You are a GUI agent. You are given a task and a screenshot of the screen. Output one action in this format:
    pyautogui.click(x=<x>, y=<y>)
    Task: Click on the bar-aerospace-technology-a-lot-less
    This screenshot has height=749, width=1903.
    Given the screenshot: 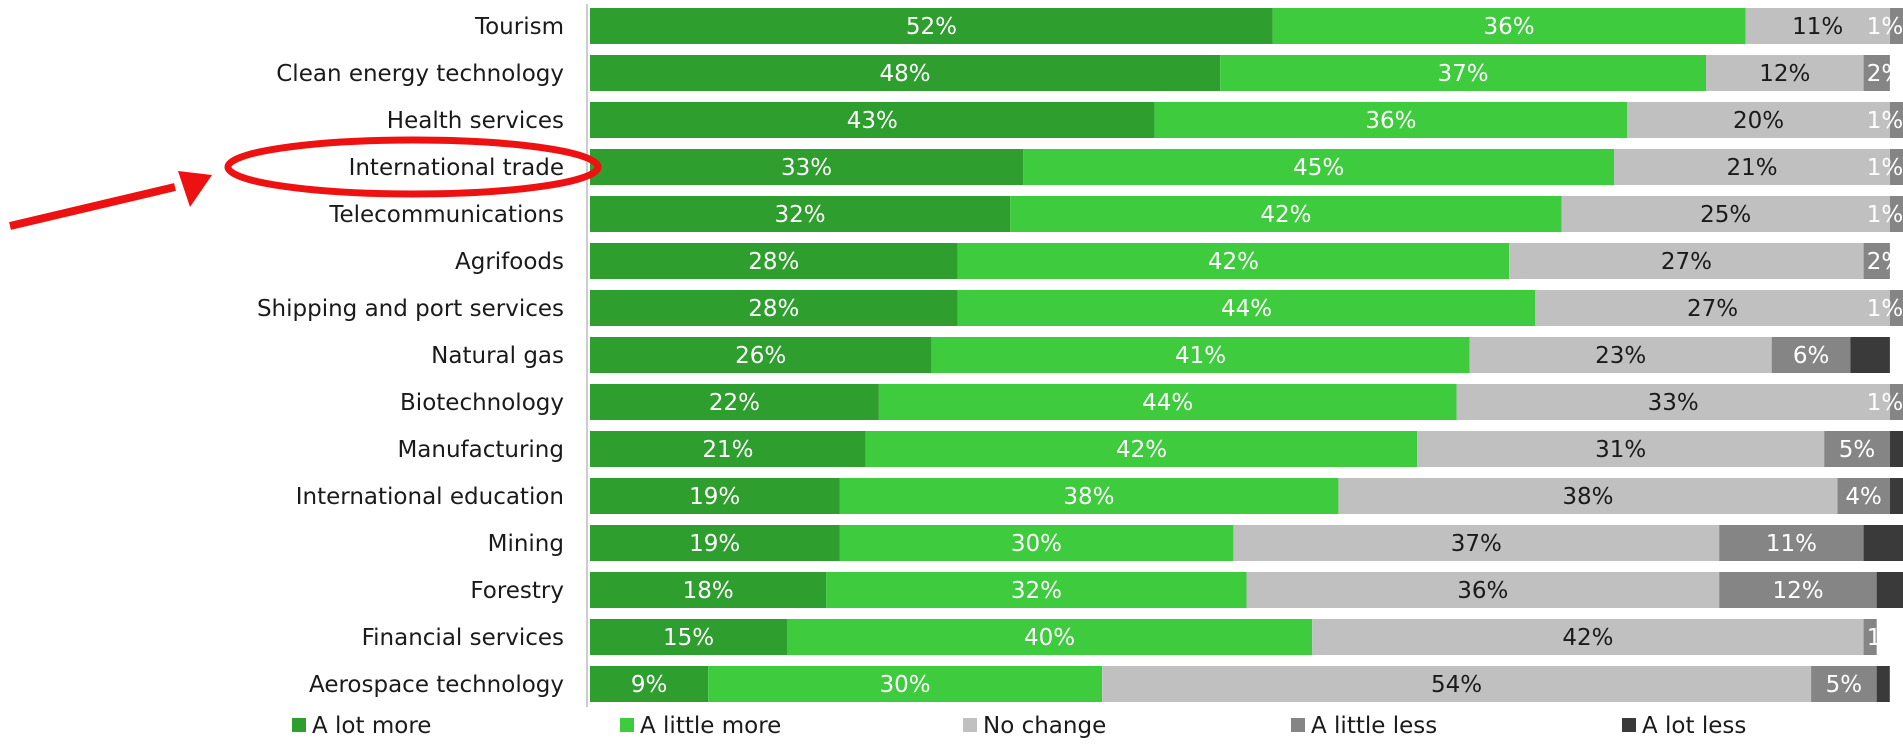 What is the action you would take?
    pyautogui.click(x=1883, y=684)
    